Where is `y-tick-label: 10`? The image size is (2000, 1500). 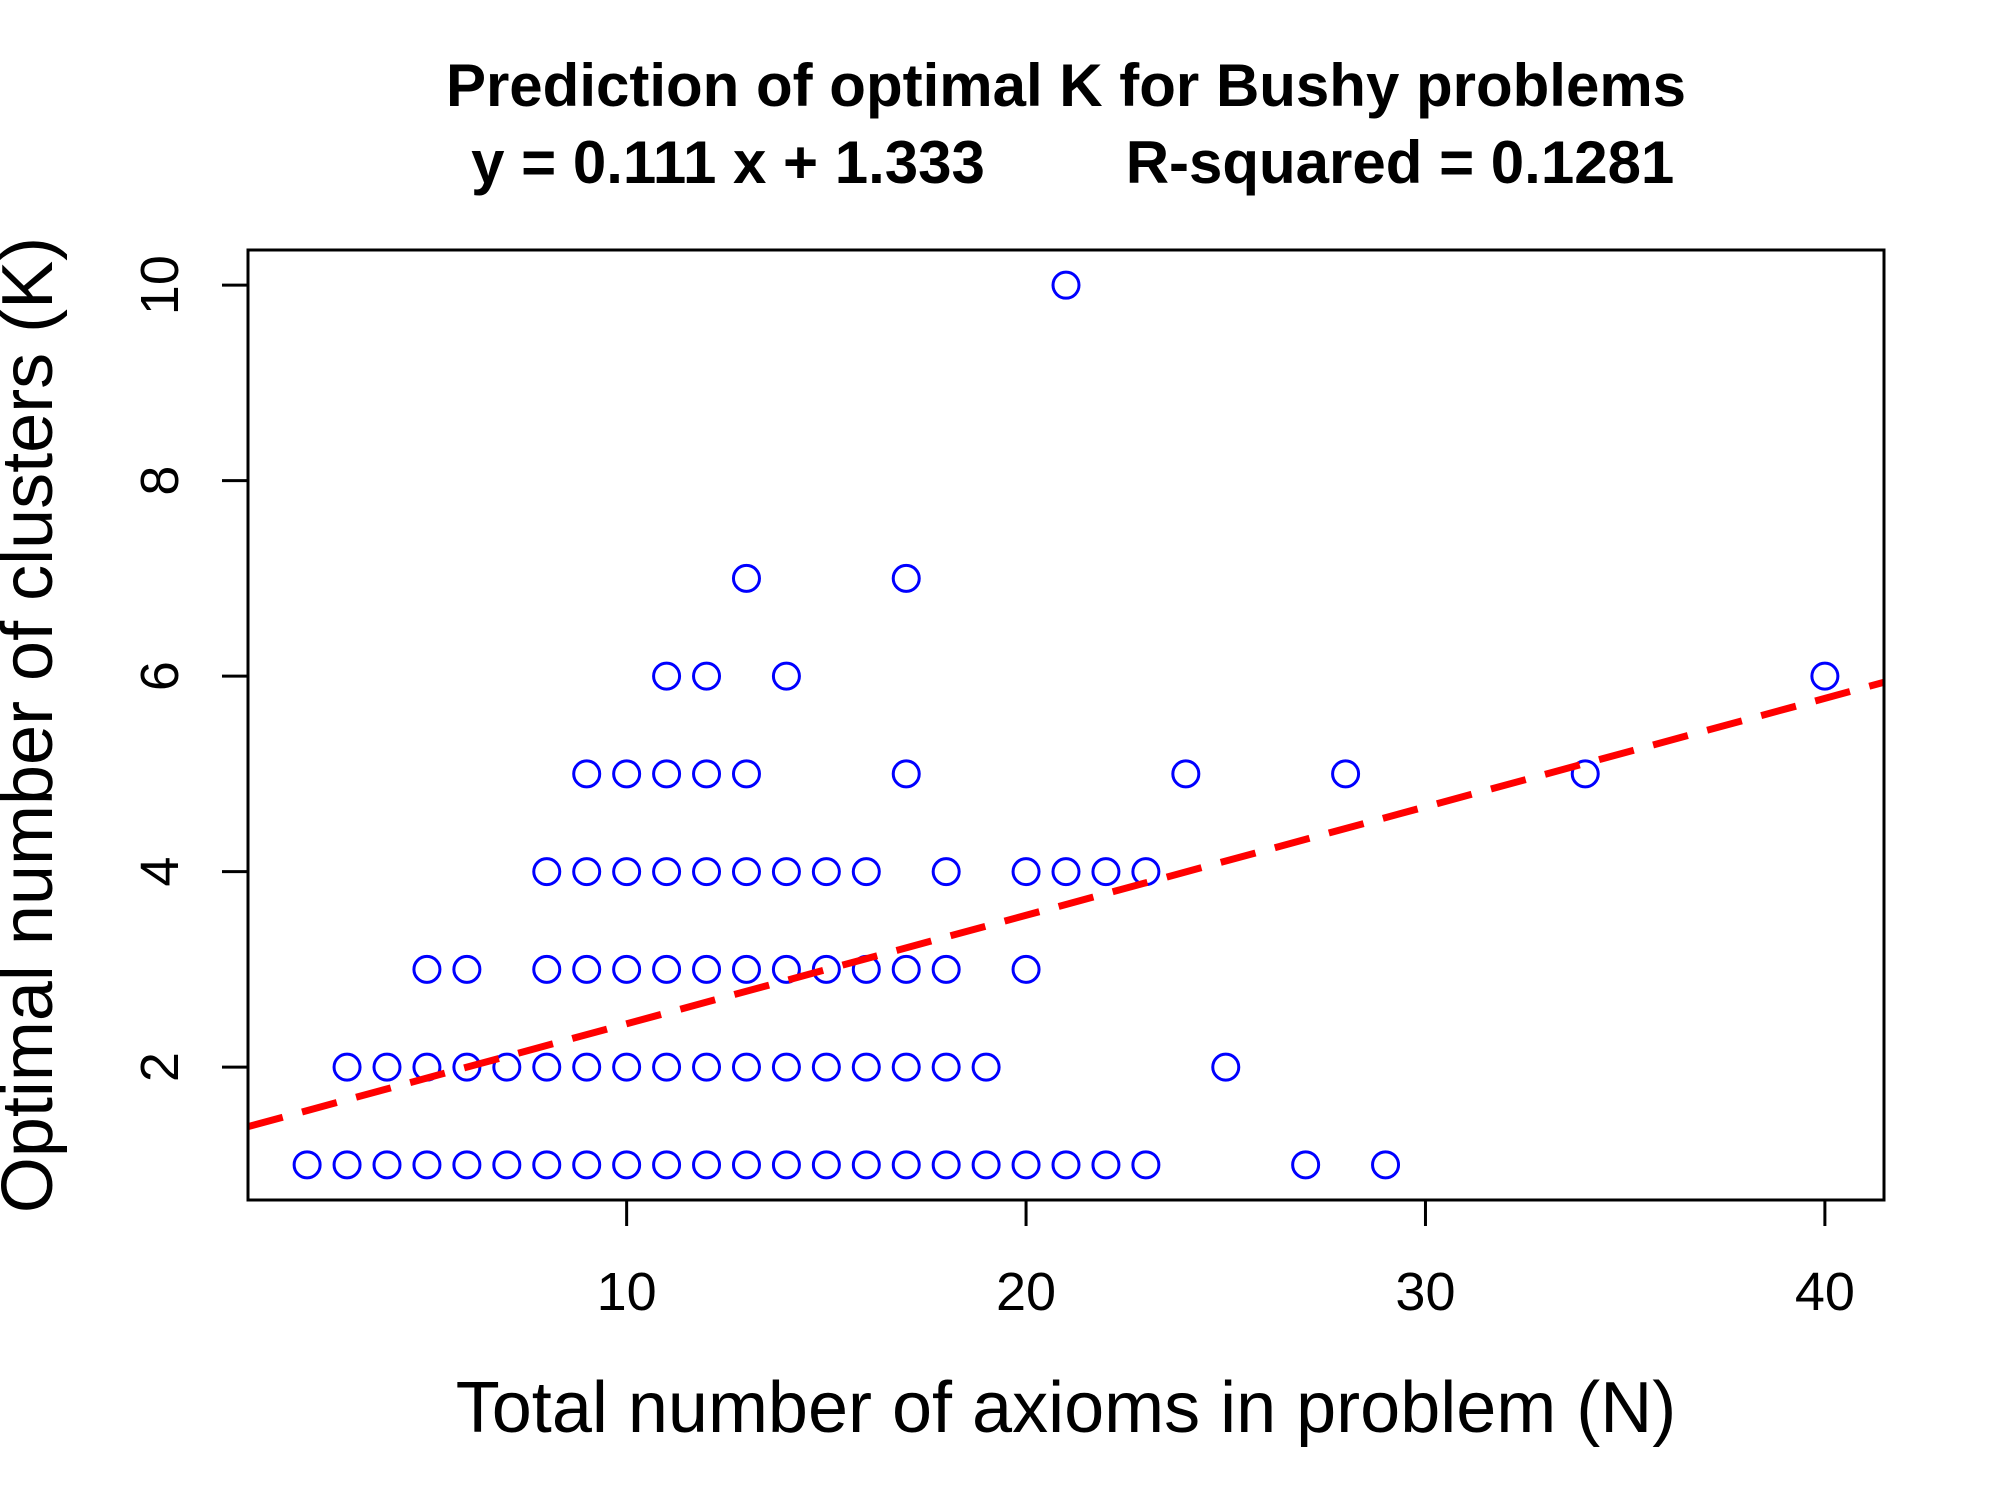 y-tick-label: 10 is located at coordinates (160, 285).